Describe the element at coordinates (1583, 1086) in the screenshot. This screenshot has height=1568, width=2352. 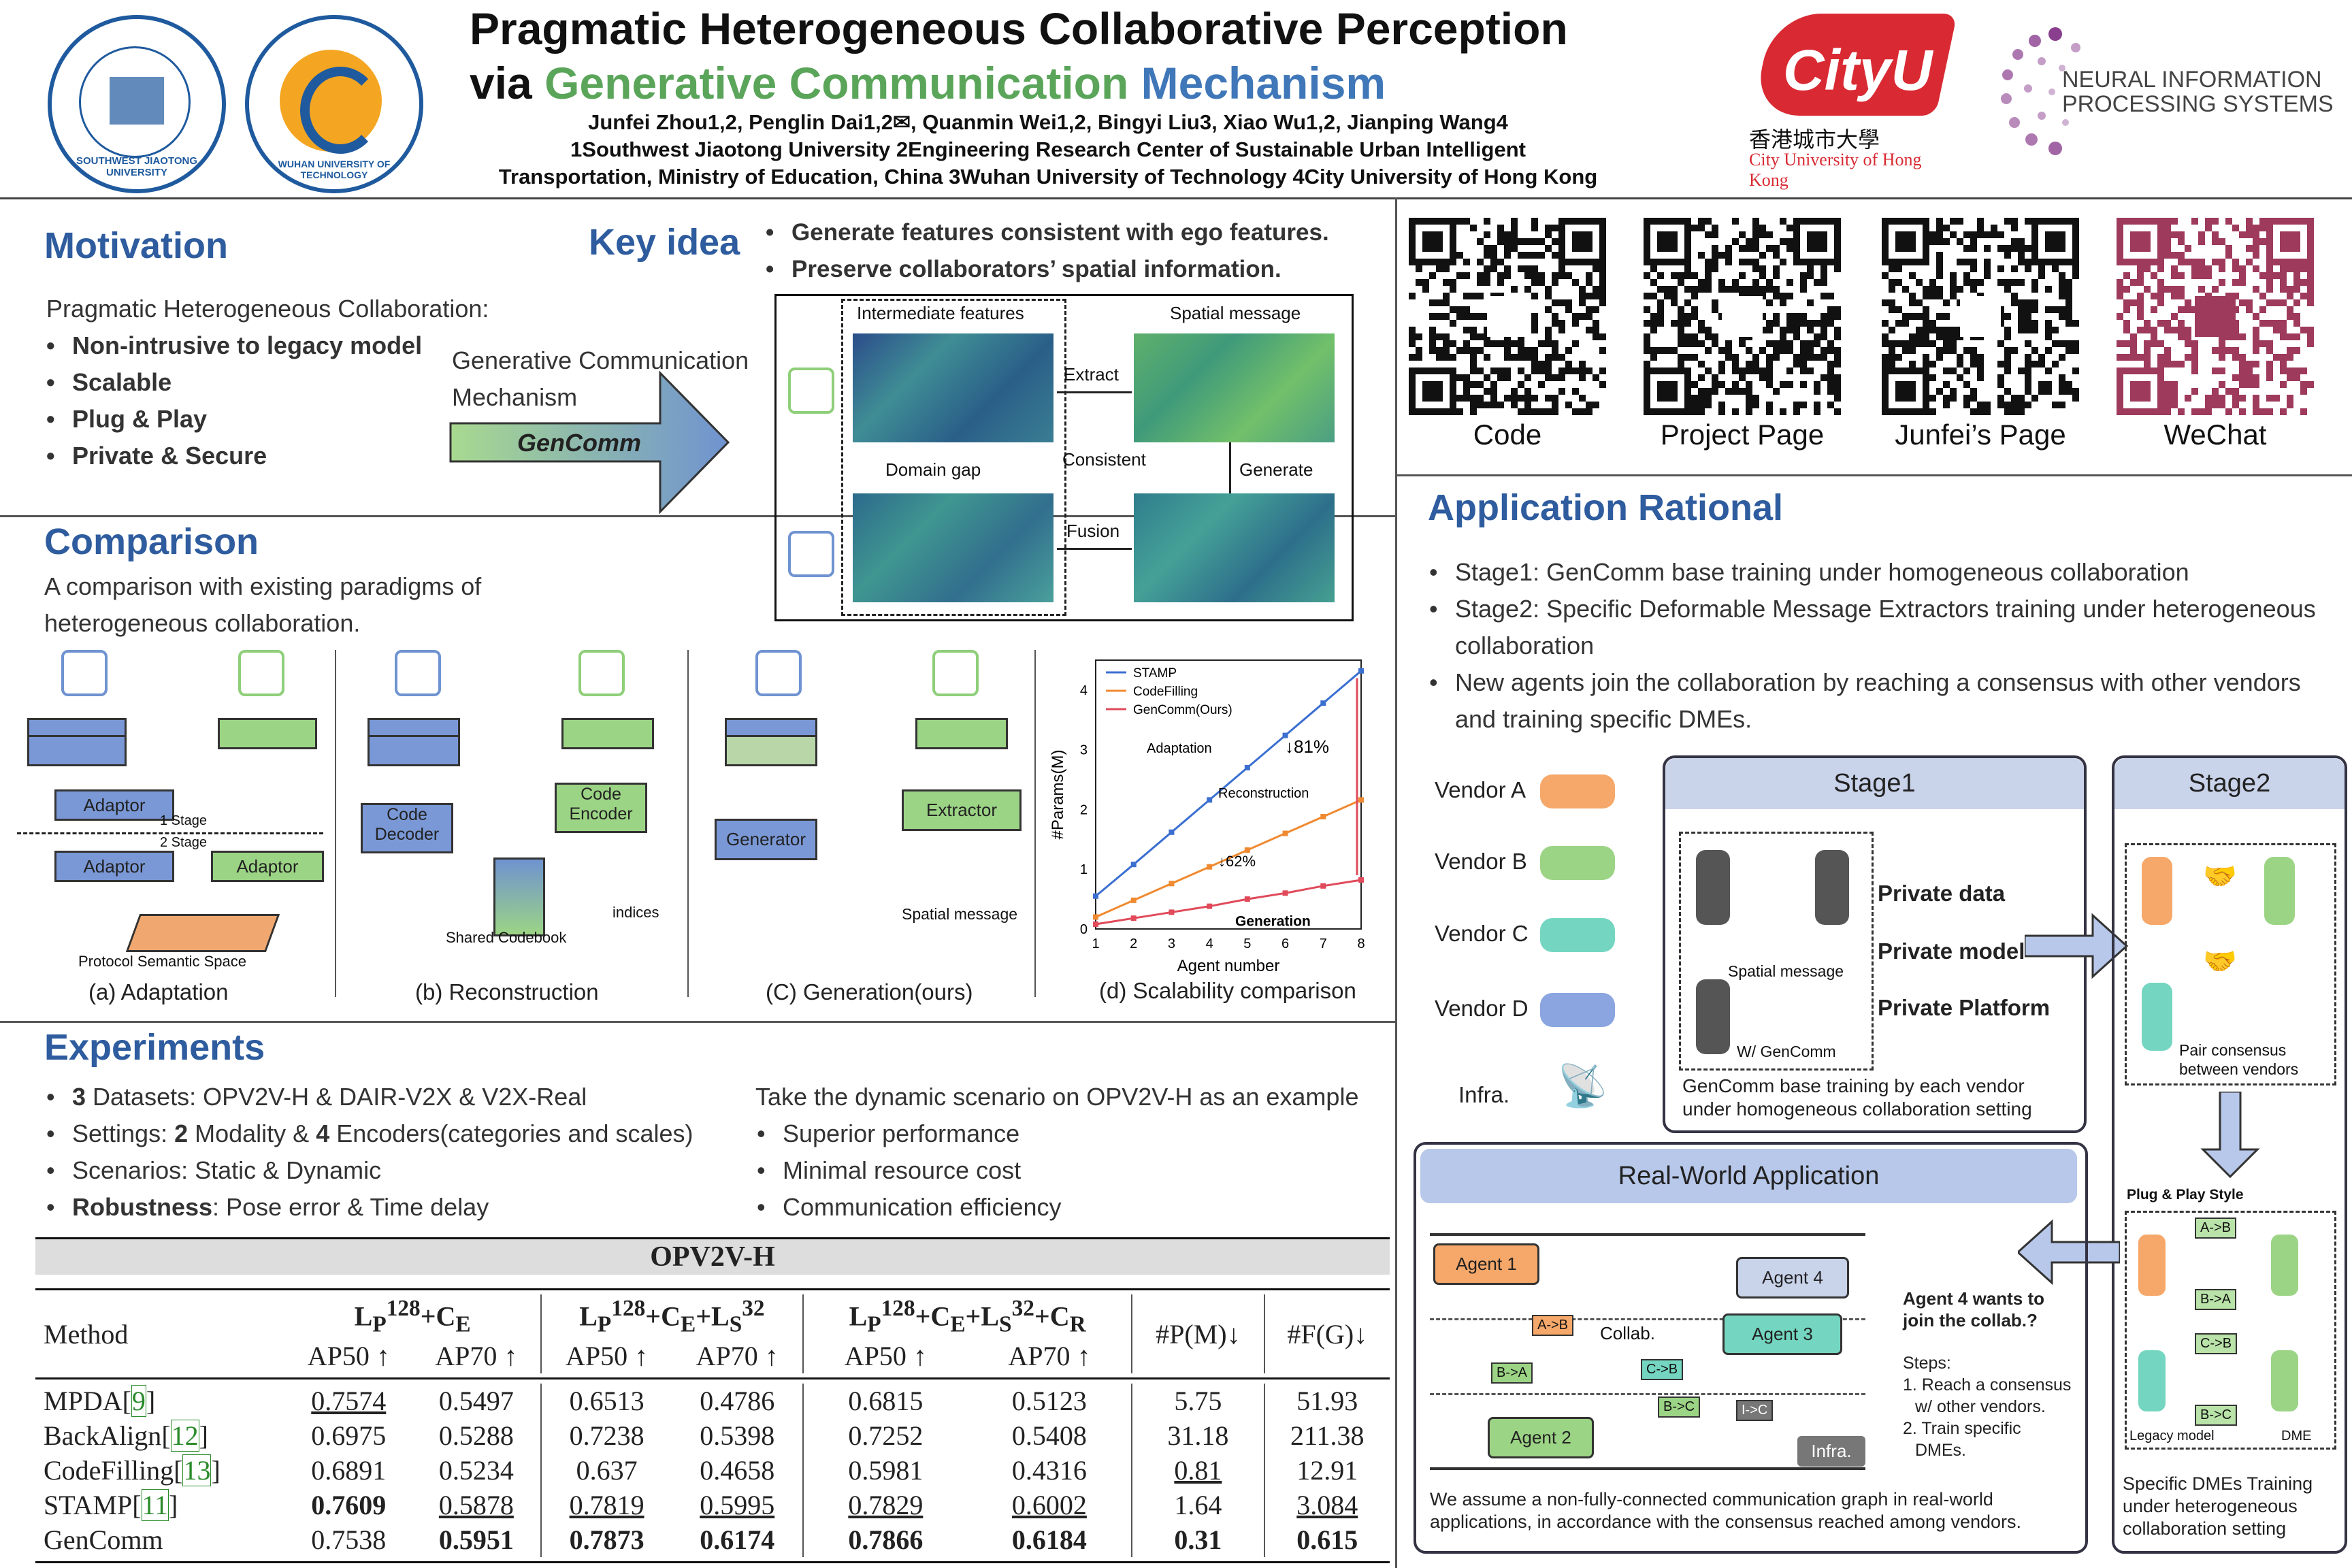
I see `antenna-icon: 📡` at that location.